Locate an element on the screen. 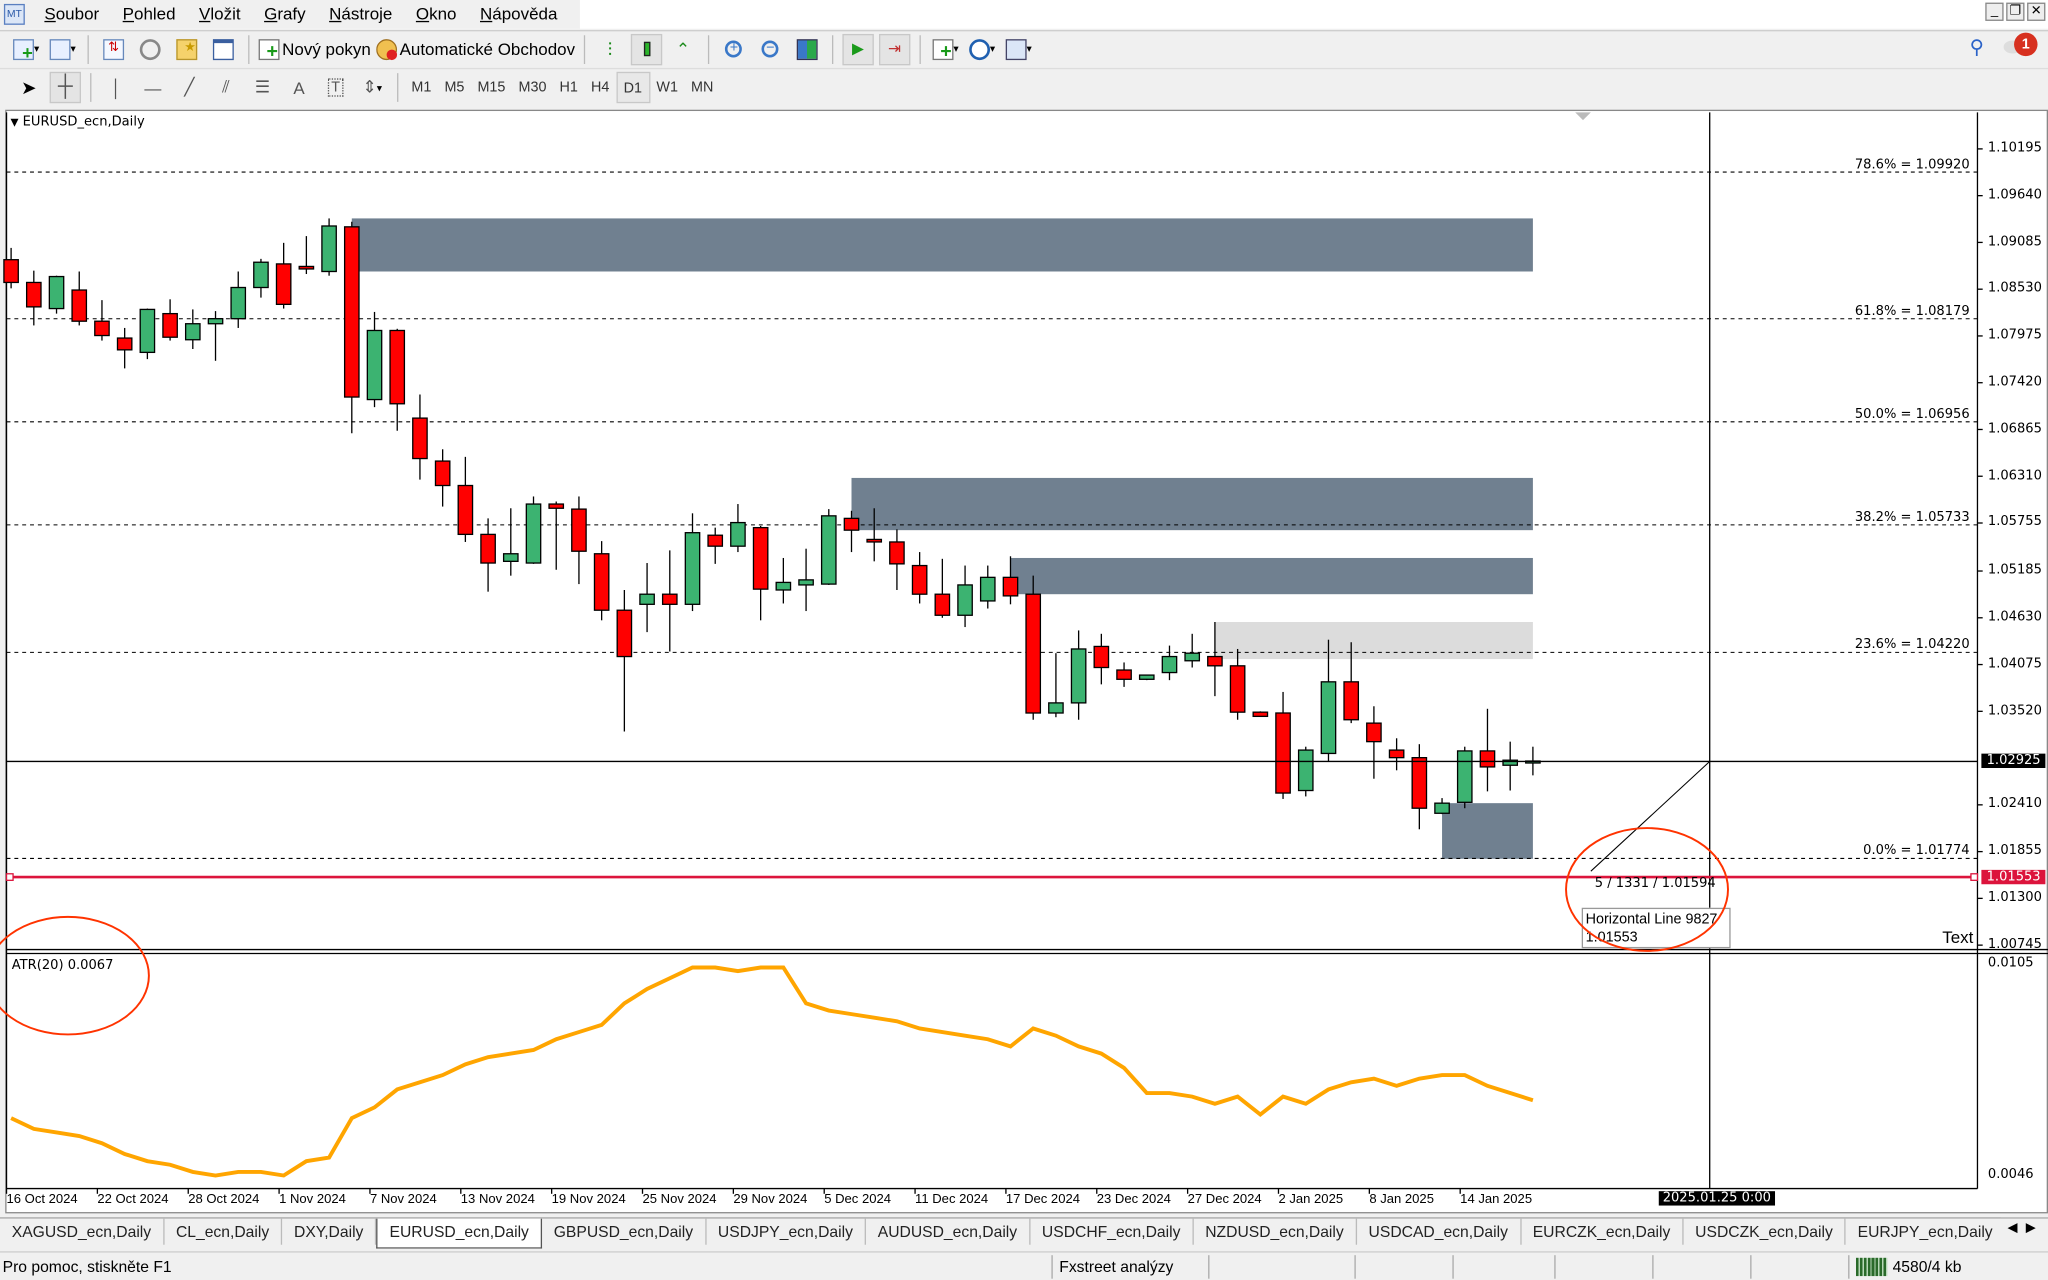 This screenshot has height=1280, width=2048. price-axis-label: 1.05185 is located at coordinates (2014, 570).